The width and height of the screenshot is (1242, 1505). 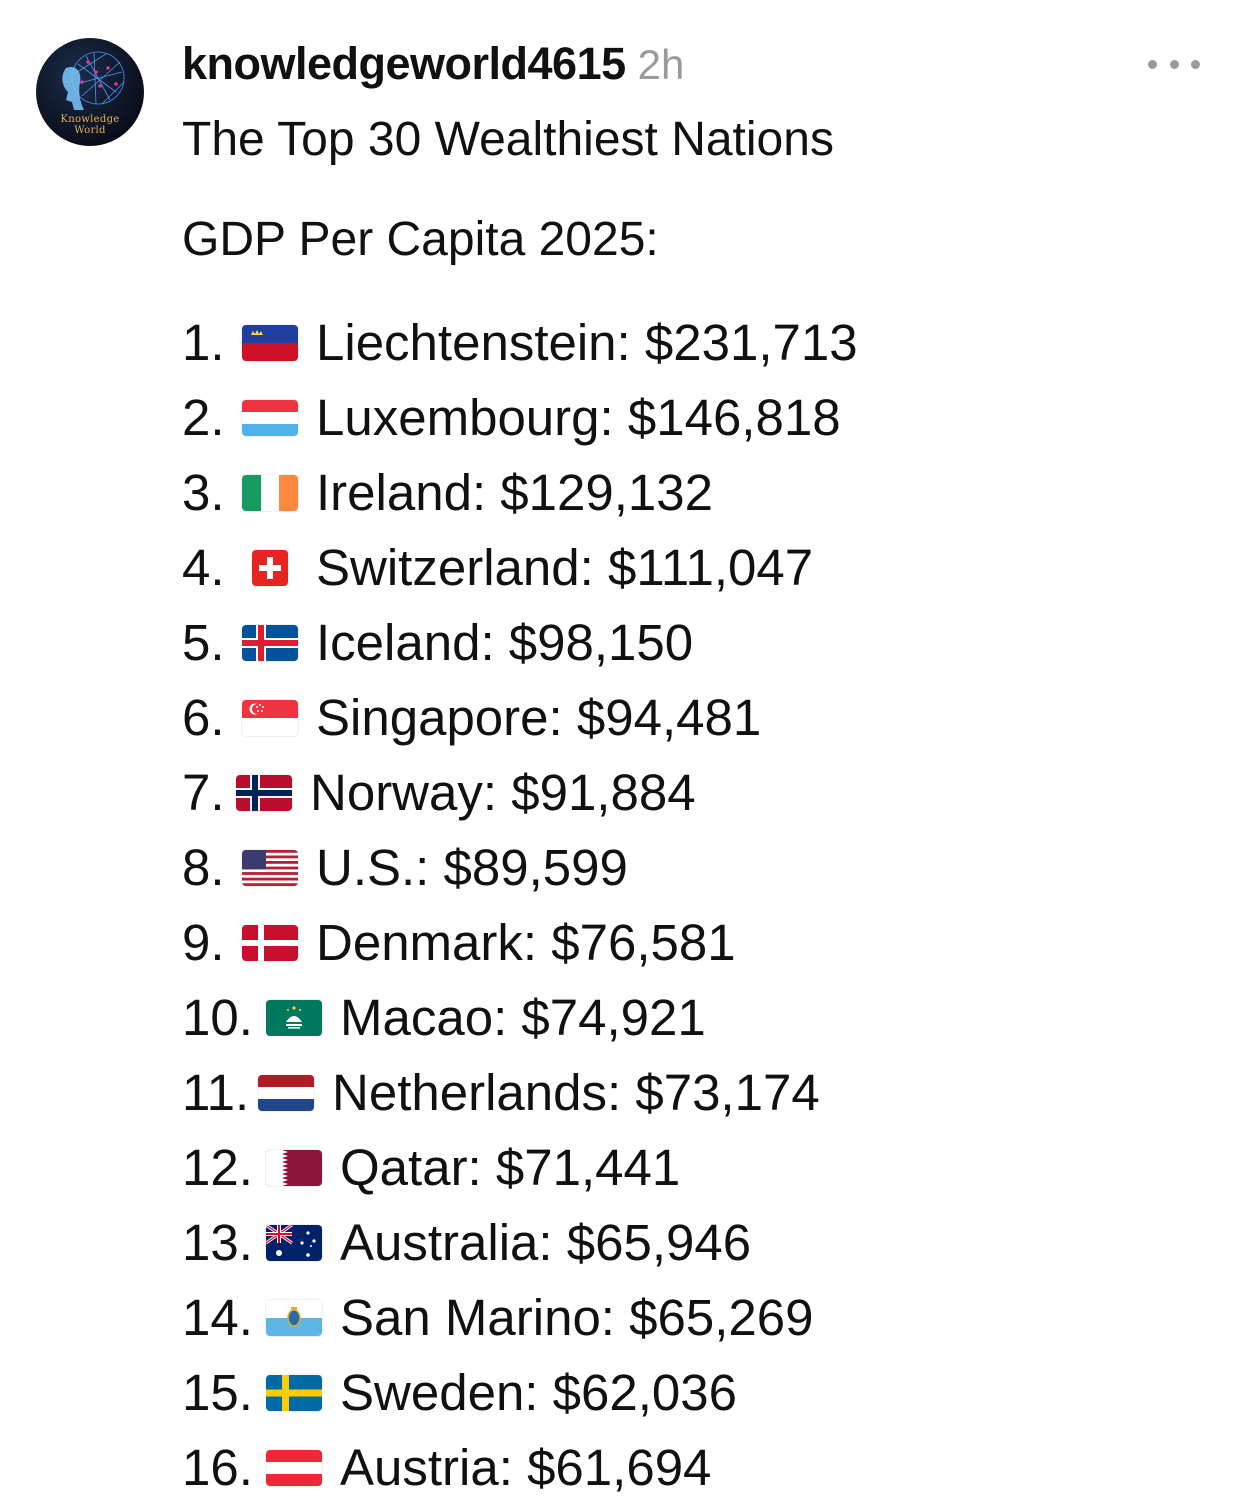 What do you see at coordinates (270, 867) in the screenshot?
I see `us-flag-icon` at bounding box center [270, 867].